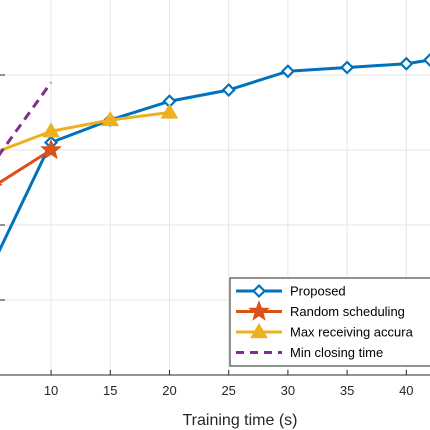 The image size is (430, 430). I want to click on x-tick-label: 25, so click(228, 390).